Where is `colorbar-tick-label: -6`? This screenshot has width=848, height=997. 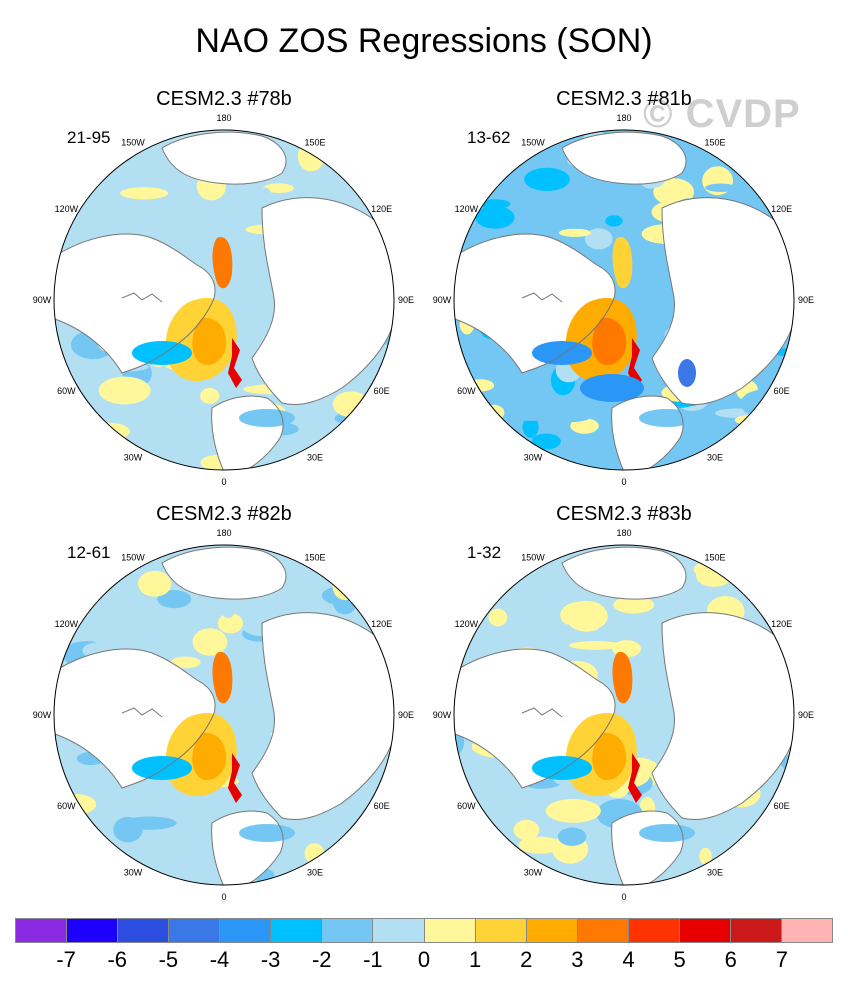 colorbar-tick-label: -6 is located at coordinates (117, 959).